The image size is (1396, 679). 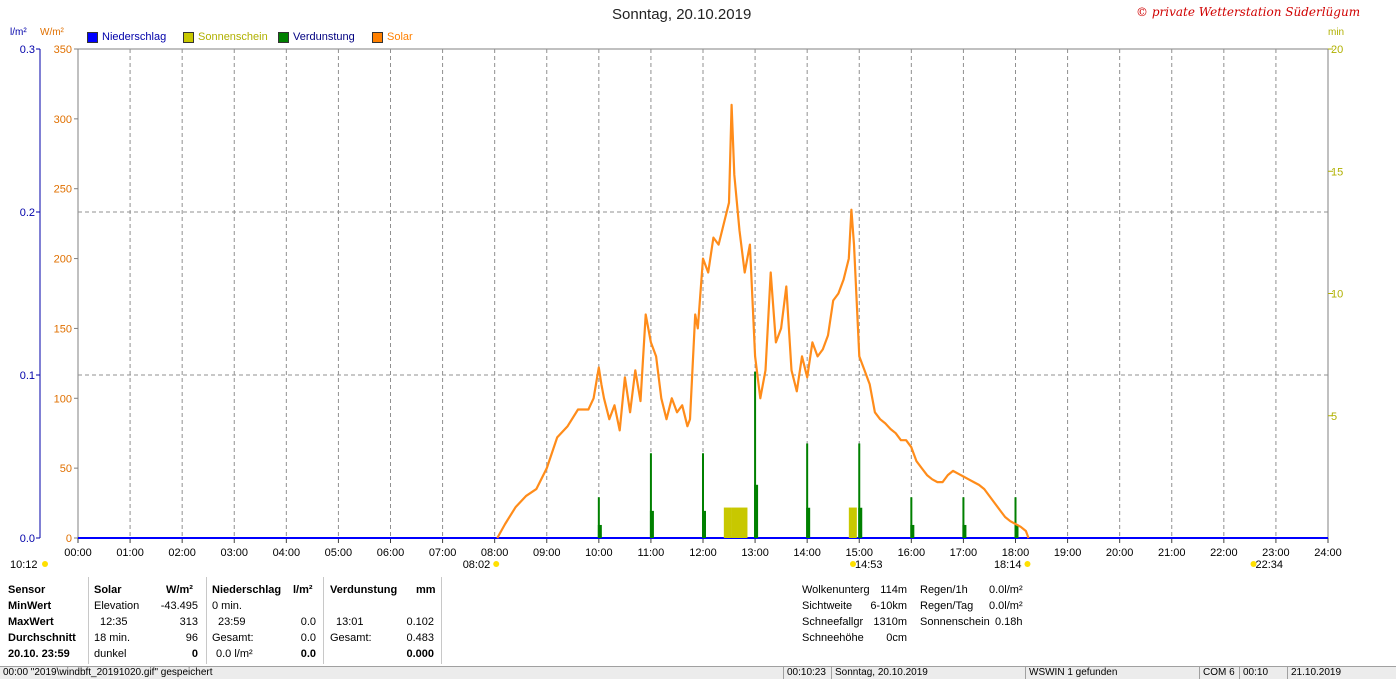 What do you see at coordinates (420, 638) in the screenshot?
I see `evaporation-total-value: 0.483` at bounding box center [420, 638].